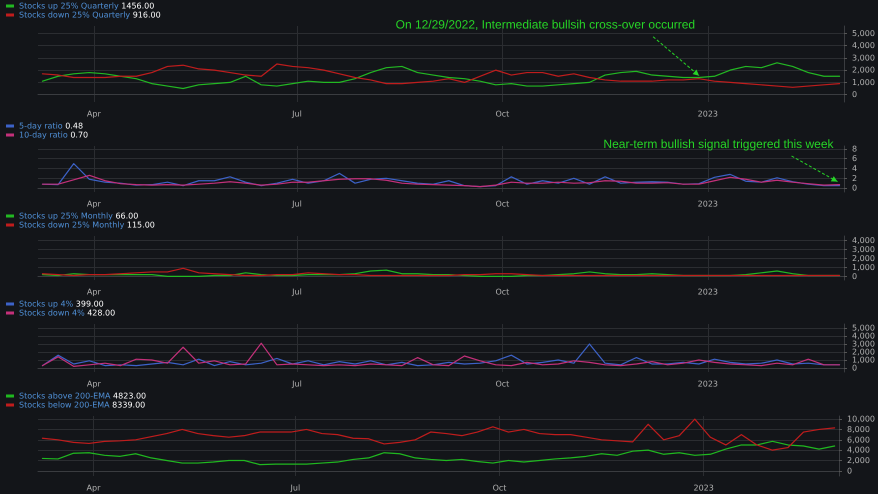 The height and width of the screenshot is (494, 878). I want to click on legend-label: Stocks up 4% 399.00, so click(61, 304).